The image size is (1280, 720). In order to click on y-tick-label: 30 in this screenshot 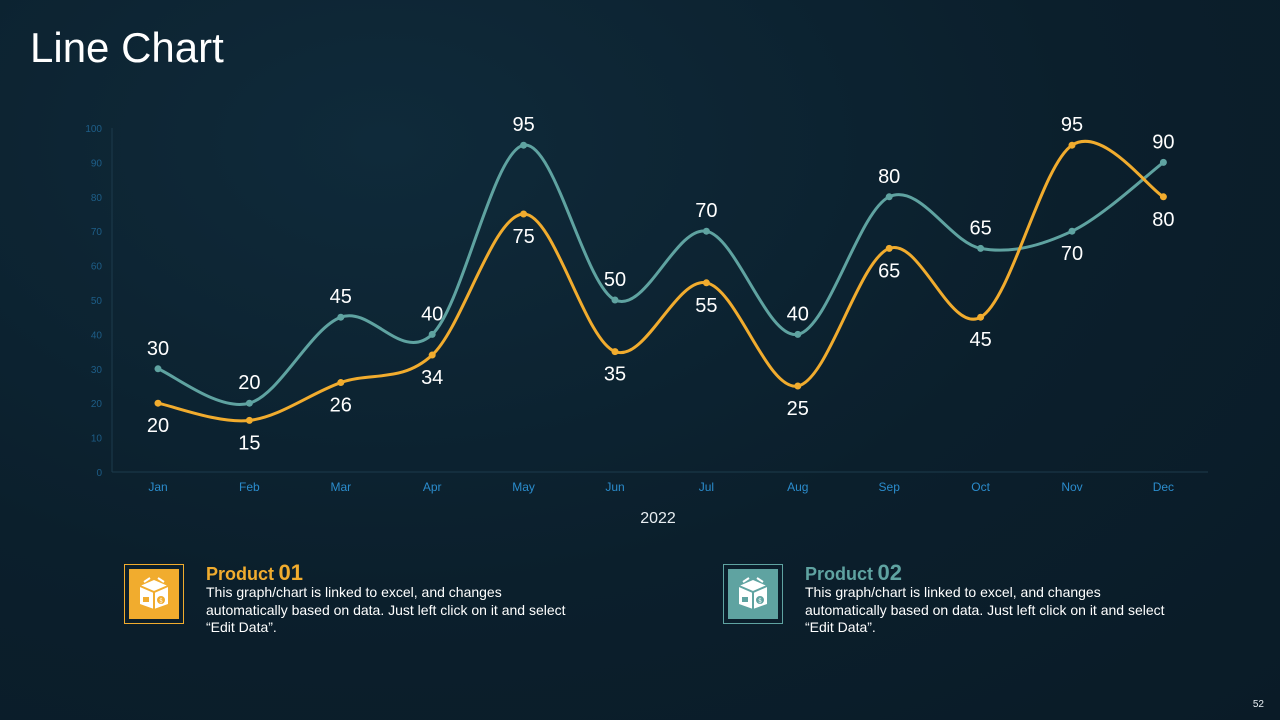, I will do `click(97, 370)`.